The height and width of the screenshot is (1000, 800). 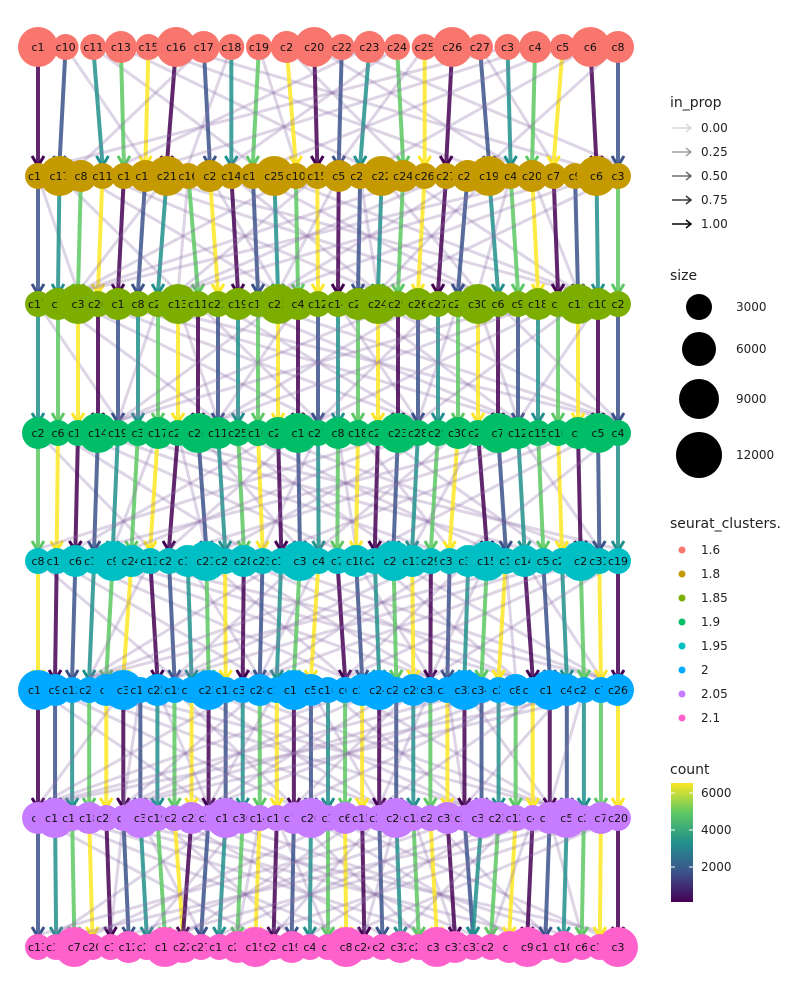 What do you see at coordinates (118, 433) in the screenshot?
I see `cluster-node-label: c19` at bounding box center [118, 433].